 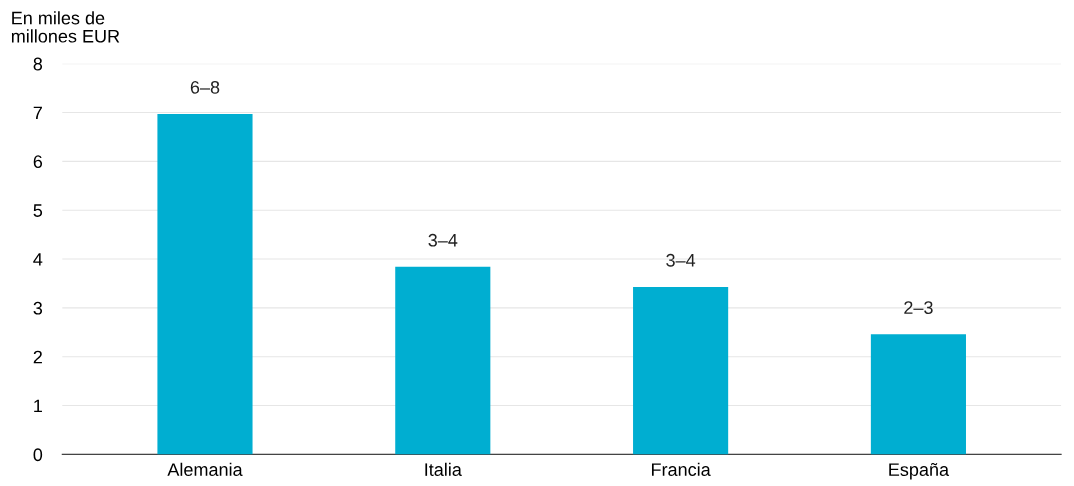 I want to click on y-tick-label: 7, so click(x=37, y=113).